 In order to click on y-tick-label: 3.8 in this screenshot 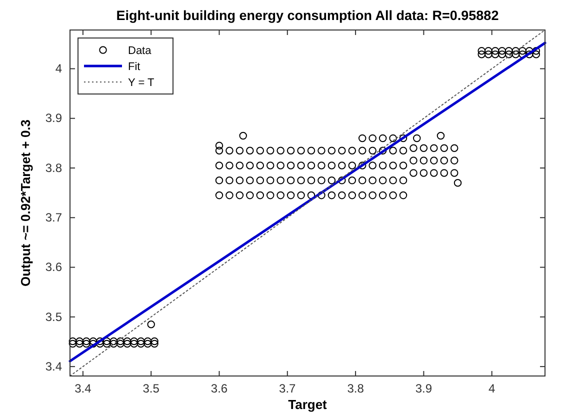, I will do `click(53, 167)`.